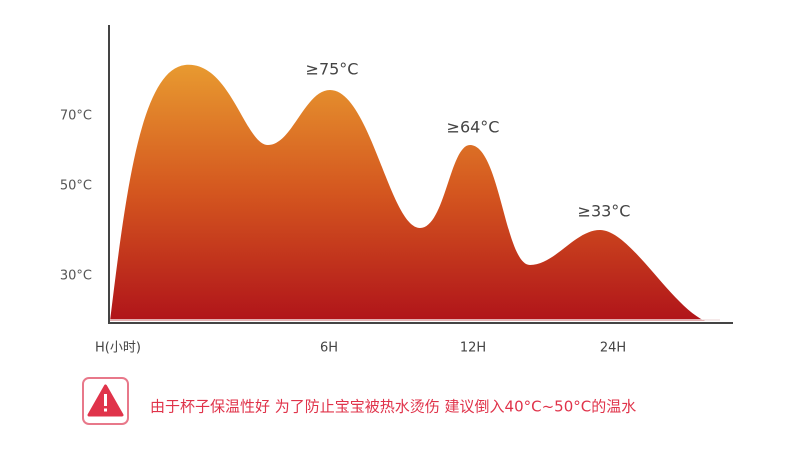 The width and height of the screenshot is (790, 454). Describe the element at coordinates (613, 348) in the screenshot. I see `x-label: 24H` at that location.